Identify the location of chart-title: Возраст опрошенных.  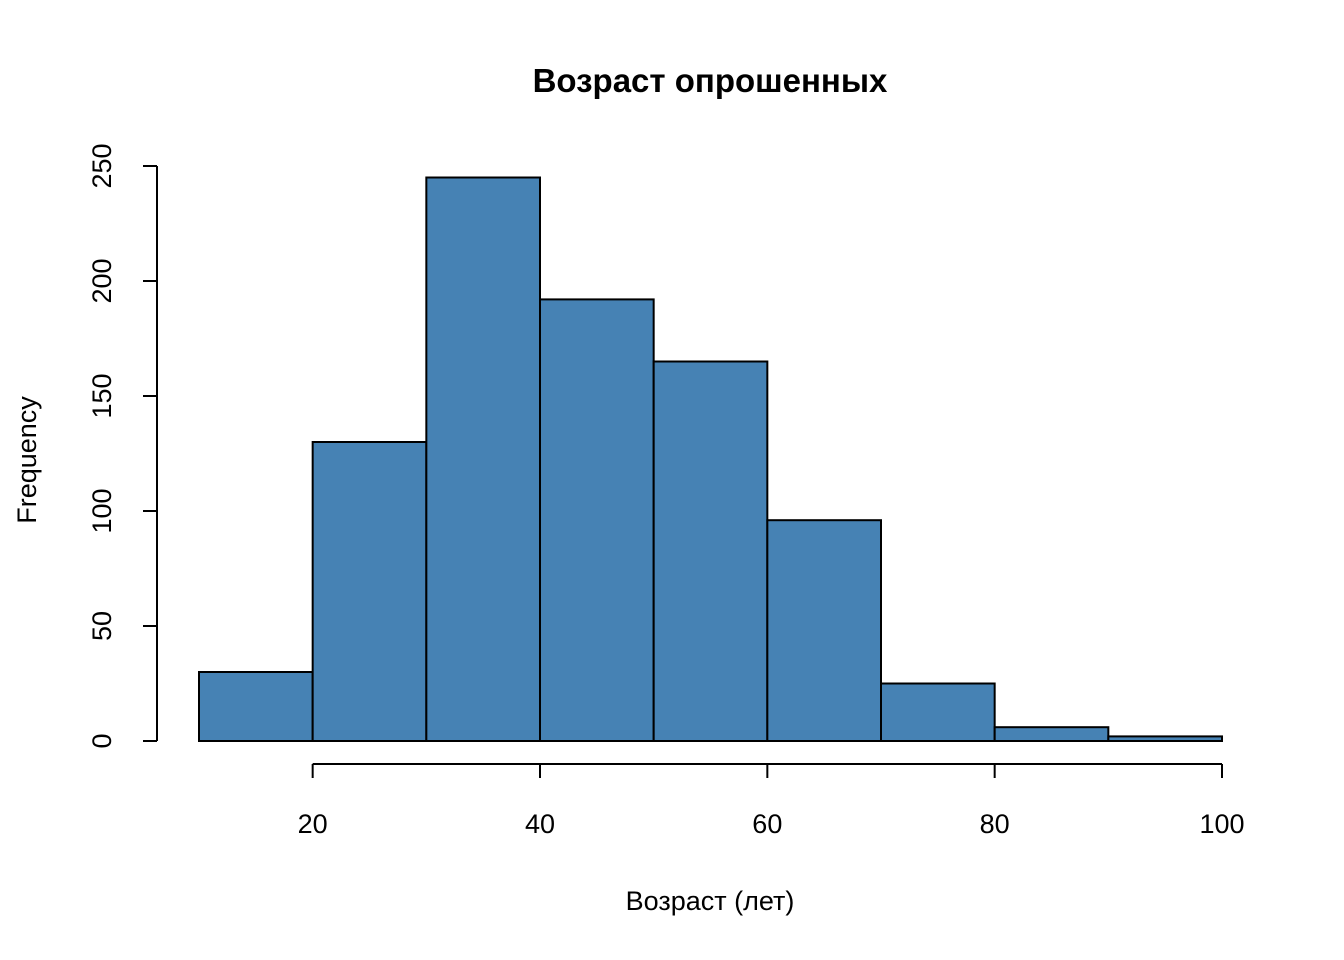
(710, 80).